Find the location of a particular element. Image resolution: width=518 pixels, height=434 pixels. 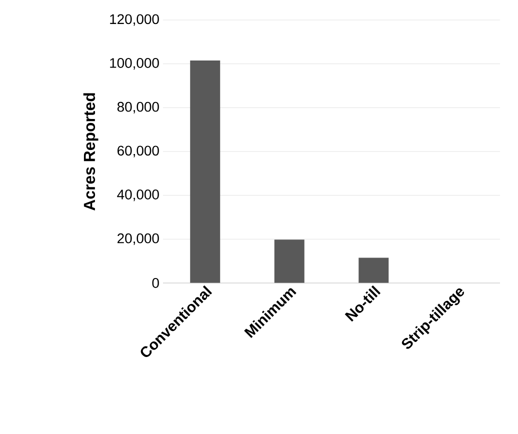

y-axis-title: Acres Reported is located at coordinates (90, 151).